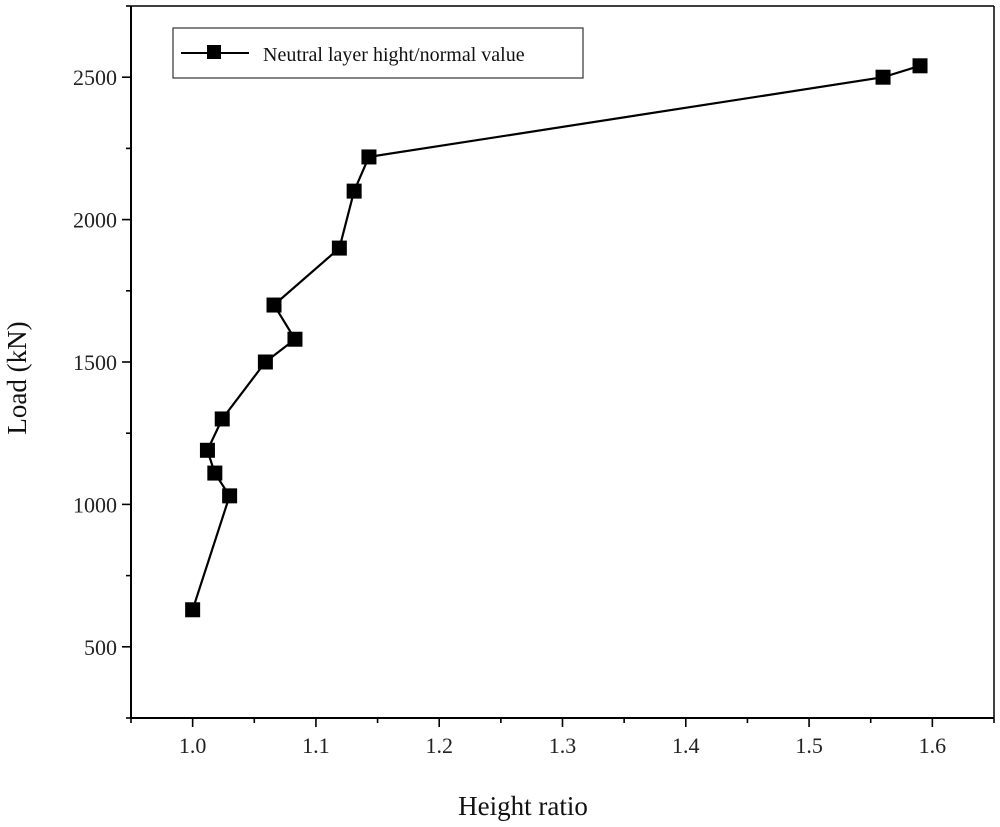  I want to click on legend: Neutral layer hight/normal value, so click(378, 53).